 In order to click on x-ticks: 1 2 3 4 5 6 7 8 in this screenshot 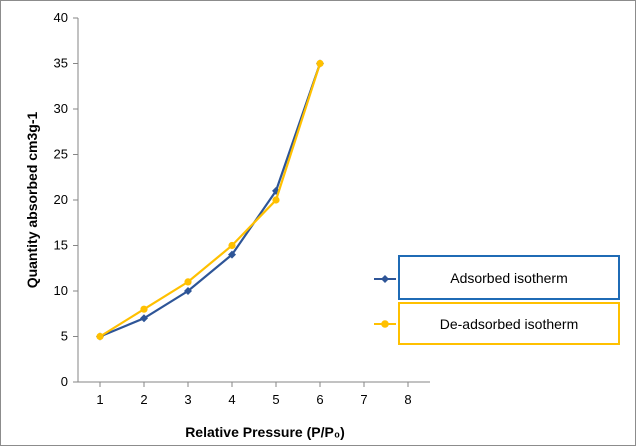, I will do `click(254, 394)`.